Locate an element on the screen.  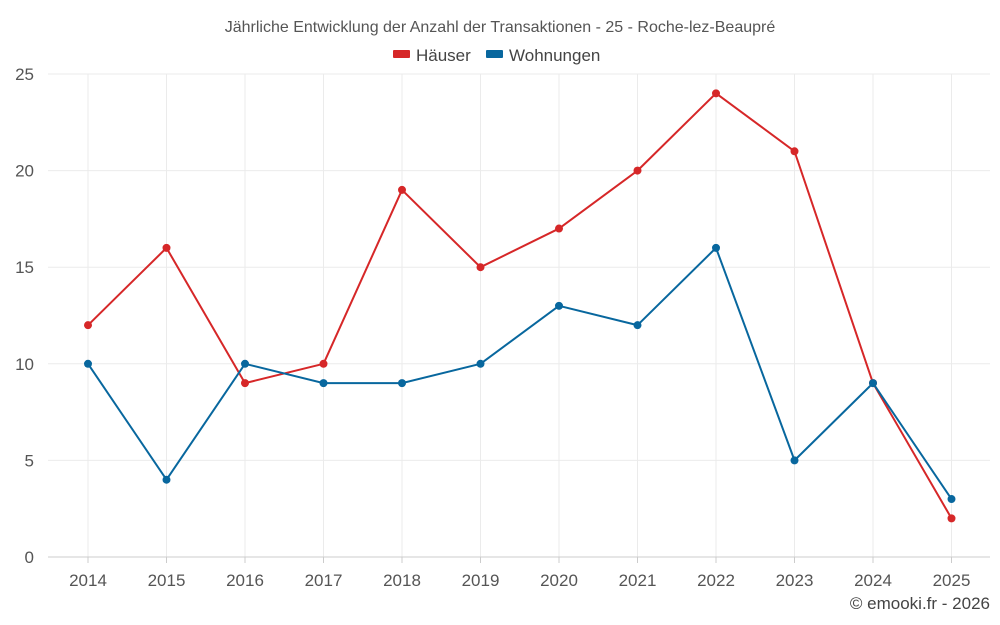
y-tick-label: 0 is located at coordinates (29, 557).